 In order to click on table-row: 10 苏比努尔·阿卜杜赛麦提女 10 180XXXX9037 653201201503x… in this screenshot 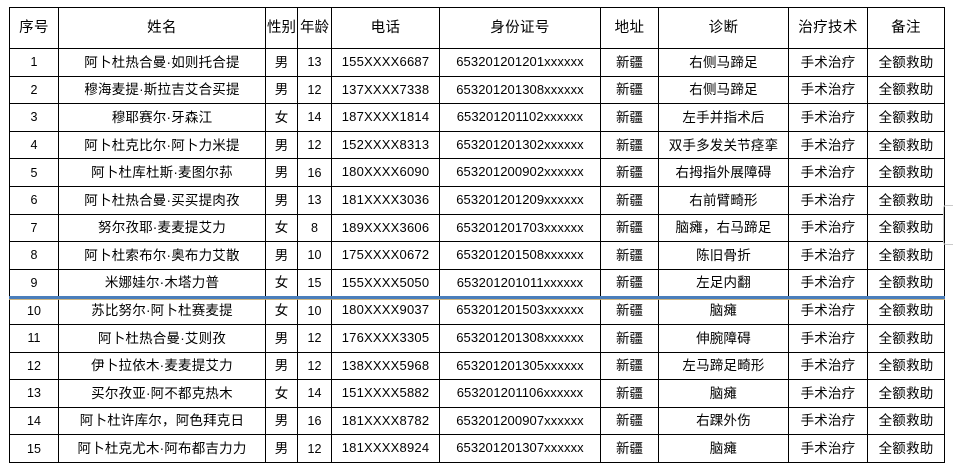, I will do `click(477, 310)`.